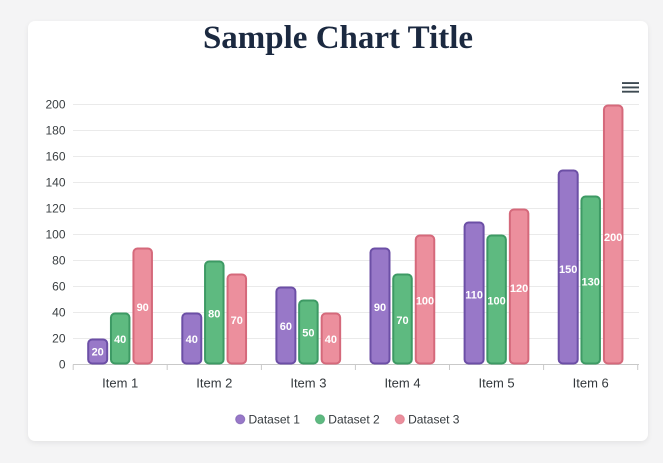 Image resolution: width=663 pixels, height=463 pixels. Describe the element at coordinates (120, 383) in the screenshot. I see `svg-text: Item 1` at that location.